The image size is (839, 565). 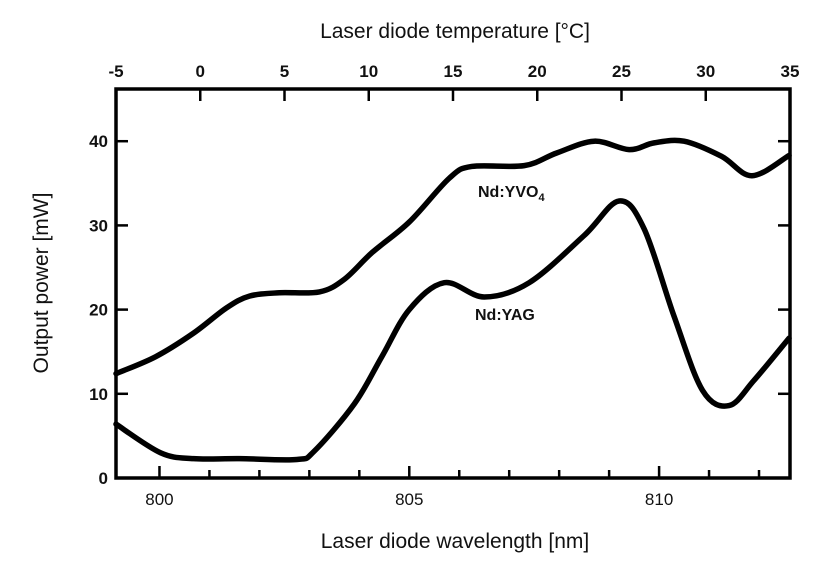 What do you see at coordinates (541, 198) in the screenshot?
I see `series-label-ndyvo4-subscript: 4` at bounding box center [541, 198].